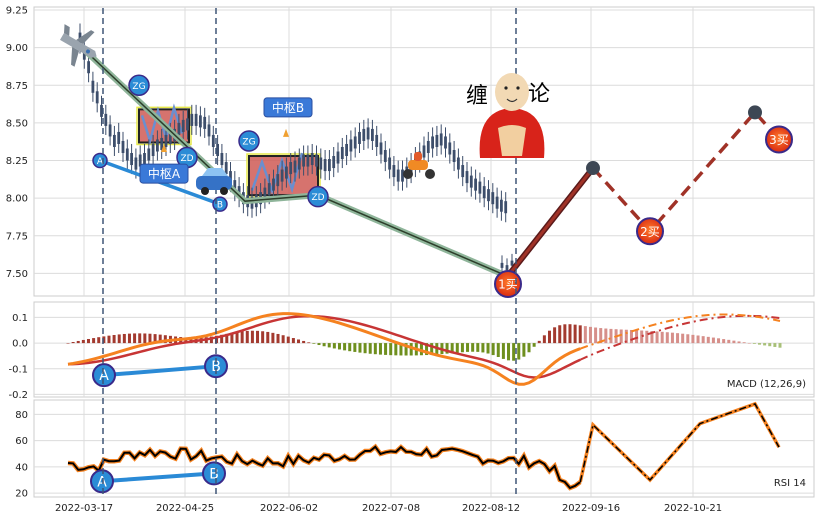 The image size is (822, 520). What do you see at coordinates (491, 508) in the screenshot?
I see `x-tick-label: 2022-08-12` at bounding box center [491, 508].